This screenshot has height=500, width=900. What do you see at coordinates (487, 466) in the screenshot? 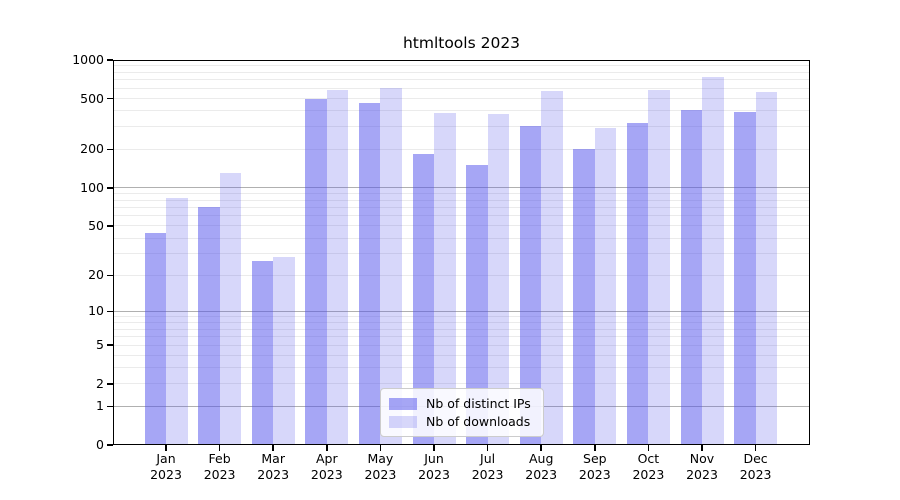
I see `x-tick-label: Jul 2023` at bounding box center [487, 466].